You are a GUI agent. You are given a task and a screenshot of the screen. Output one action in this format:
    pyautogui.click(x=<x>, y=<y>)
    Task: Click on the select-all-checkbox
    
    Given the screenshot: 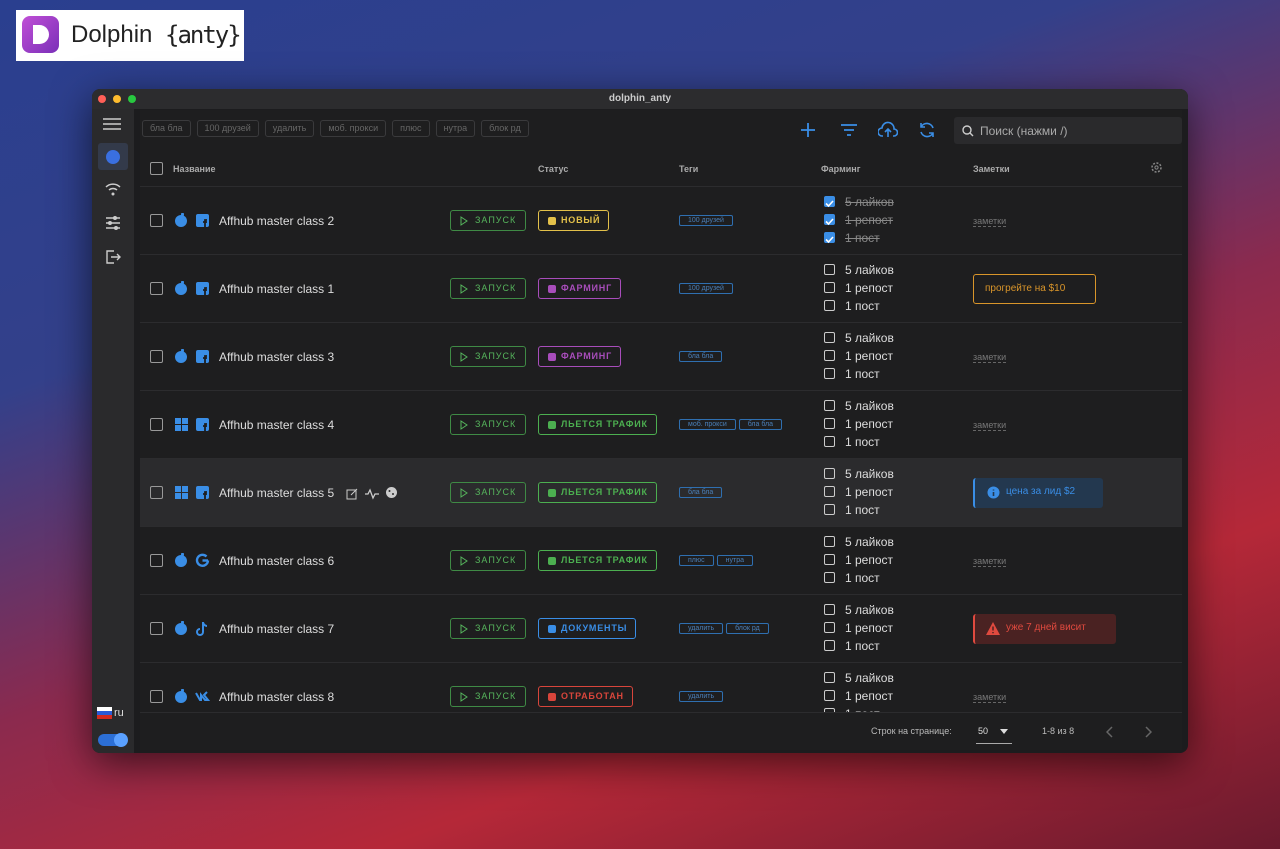 What is the action you would take?
    pyautogui.click(x=156, y=168)
    